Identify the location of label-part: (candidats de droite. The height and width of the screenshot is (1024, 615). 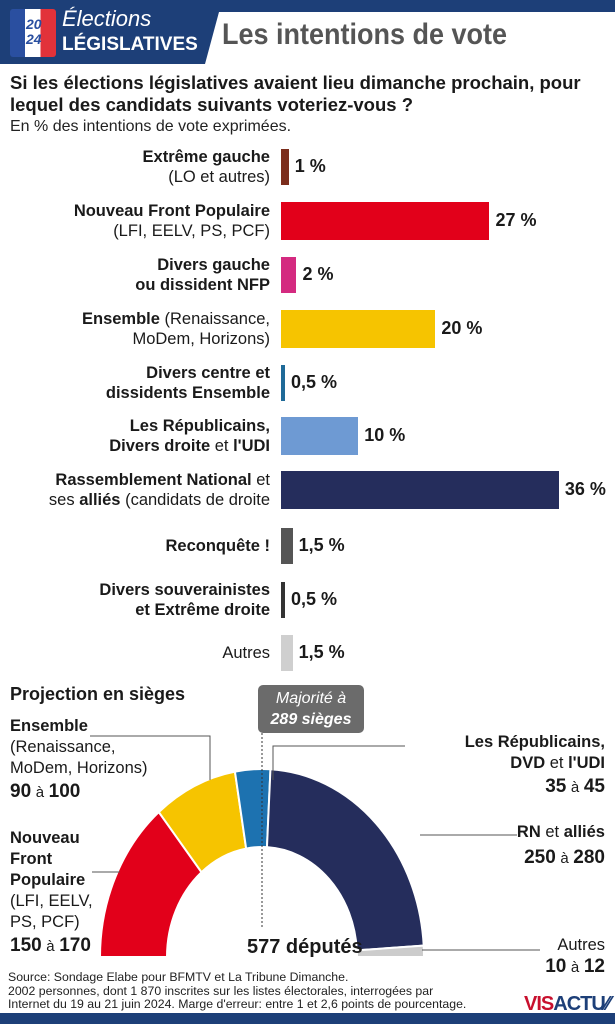
(195, 500).